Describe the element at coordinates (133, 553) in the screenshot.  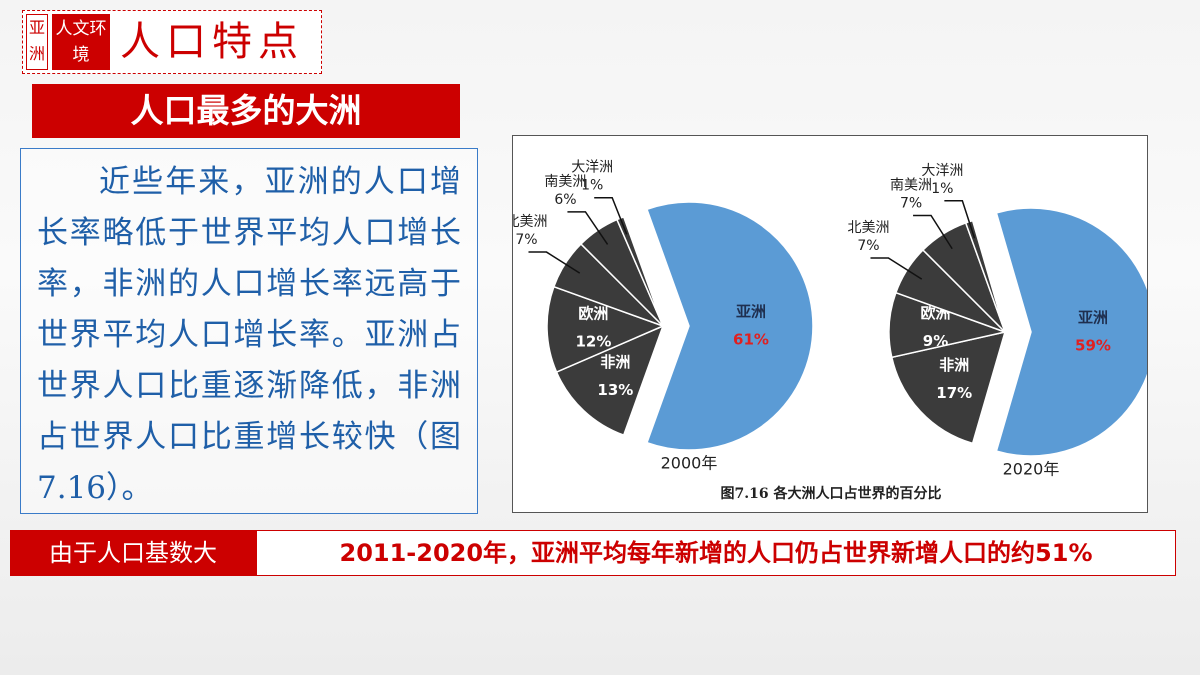
I see `reason: 由于人口基数大` at that location.